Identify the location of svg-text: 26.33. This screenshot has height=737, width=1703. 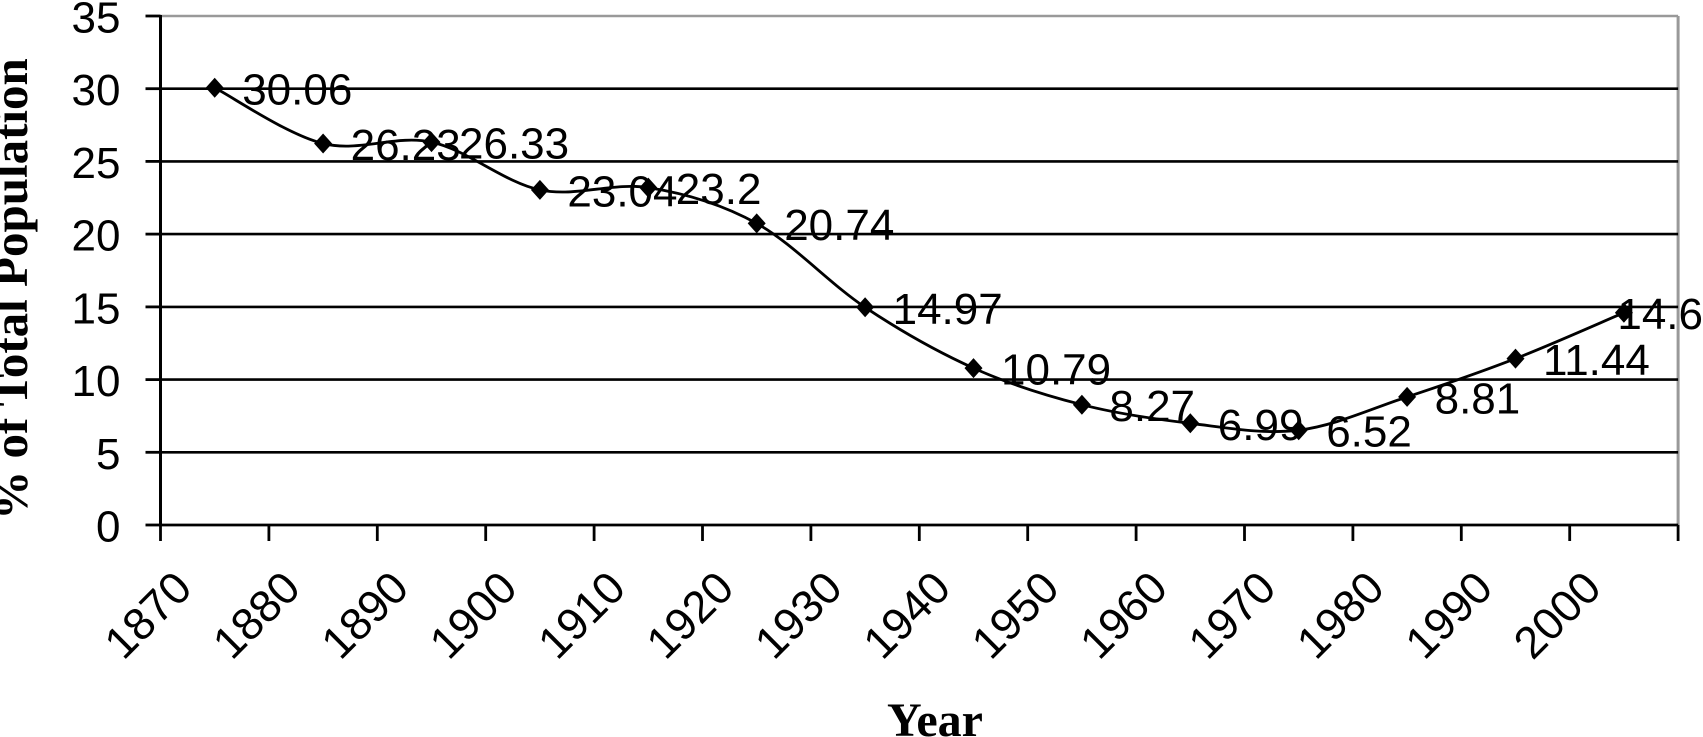
(514, 144).